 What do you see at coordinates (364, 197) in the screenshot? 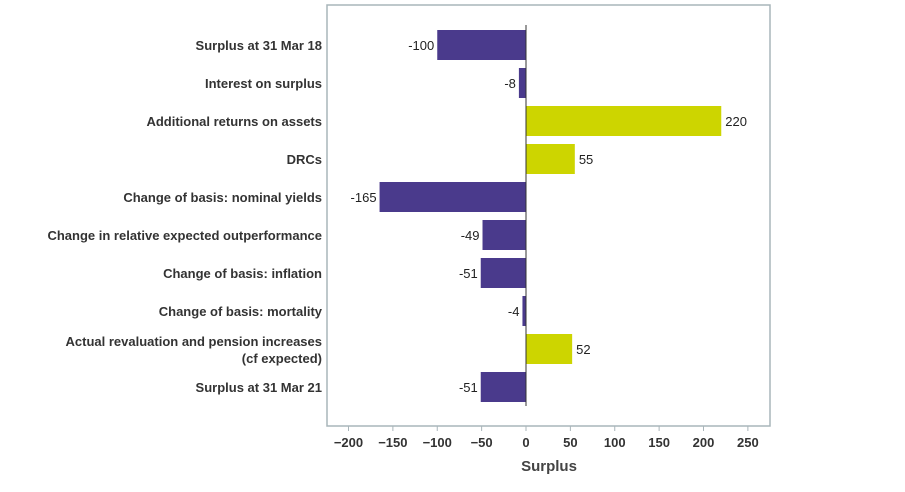
I see `data-label-4: -165` at bounding box center [364, 197].